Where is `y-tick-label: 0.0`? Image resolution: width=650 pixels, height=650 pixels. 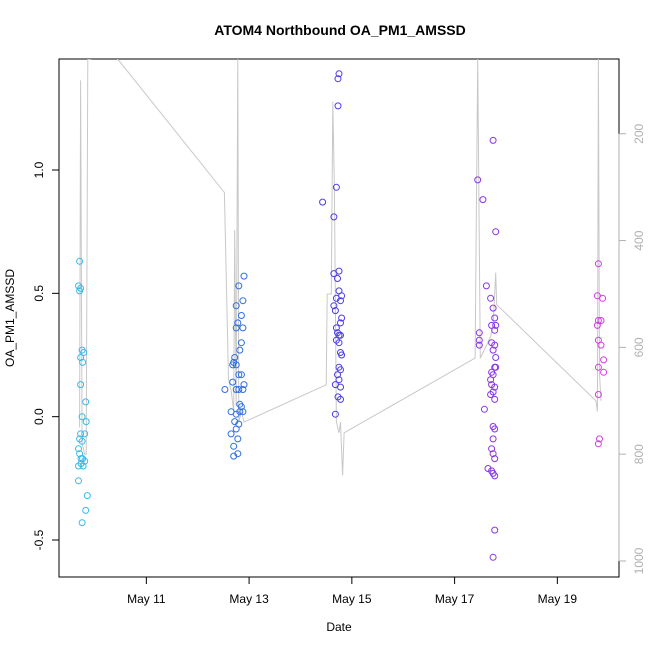
y-tick-label: 0.0 is located at coordinates (39, 416).